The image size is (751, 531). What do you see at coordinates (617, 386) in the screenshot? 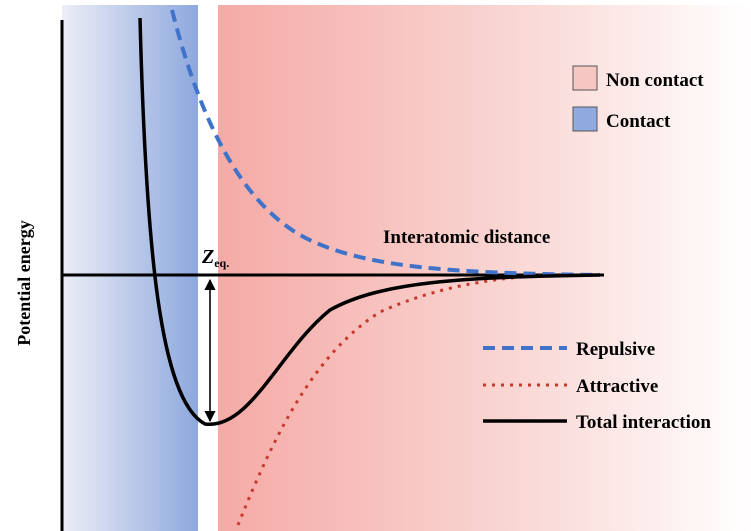
I see `attractive-legend-label: Attractive` at bounding box center [617, 386].